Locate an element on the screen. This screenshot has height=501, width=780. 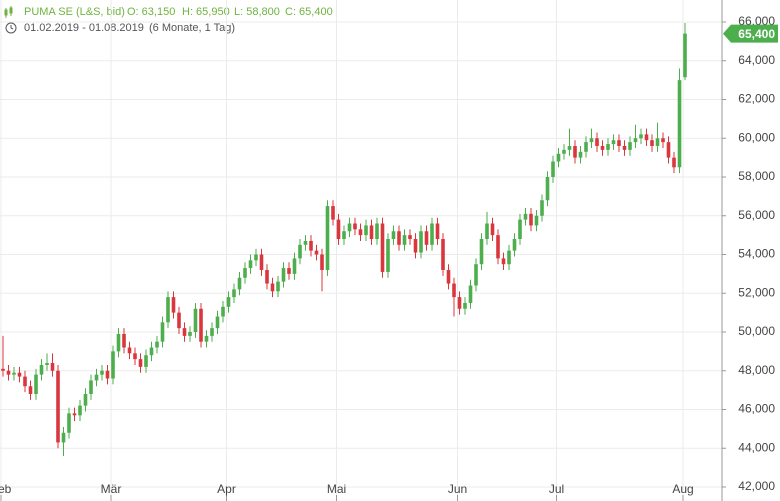
last-price-label: 65,400 is located at coordinates (756, 34).